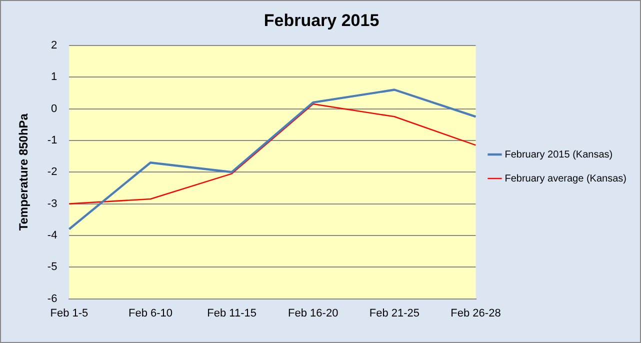 The height and width of the screenshot is (343, 641). Describe the element at coordinates (23, 172) in the screenshot. I see `y-axis-title: Temperature 850hPa` at that location.